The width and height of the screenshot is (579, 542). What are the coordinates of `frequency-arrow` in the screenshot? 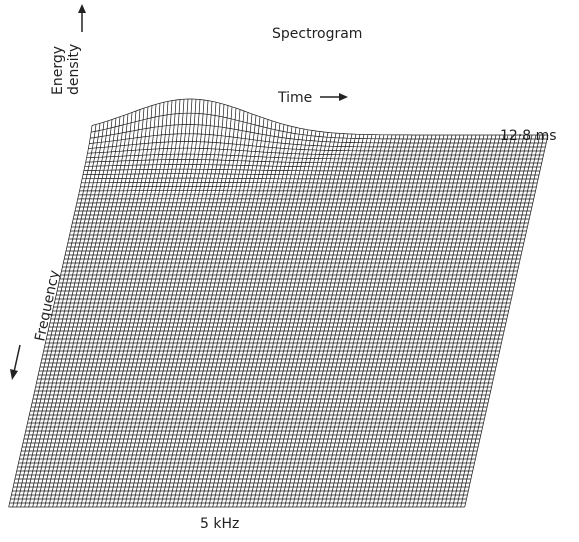 It's located at (17, 358).